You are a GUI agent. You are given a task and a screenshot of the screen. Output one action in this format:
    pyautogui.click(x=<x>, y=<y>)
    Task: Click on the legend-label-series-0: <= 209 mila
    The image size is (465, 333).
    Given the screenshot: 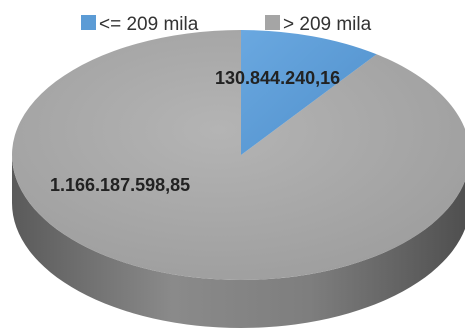 What is the action you would take?
    pyautogui.click(x=149, y=24)
    